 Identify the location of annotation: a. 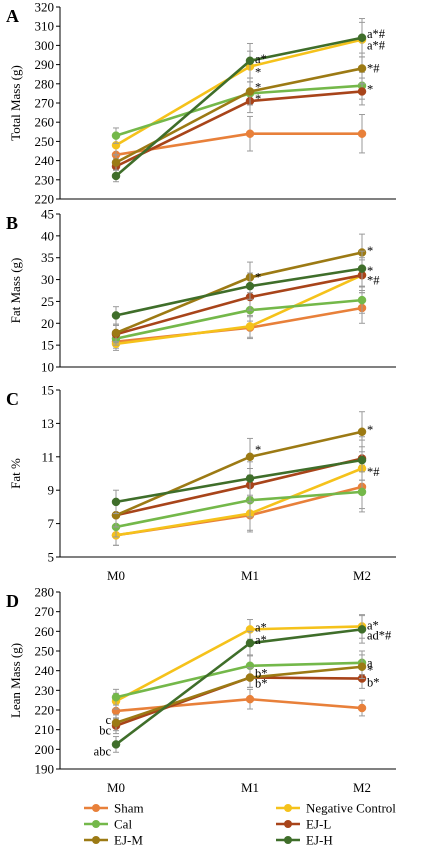
(370, 663).